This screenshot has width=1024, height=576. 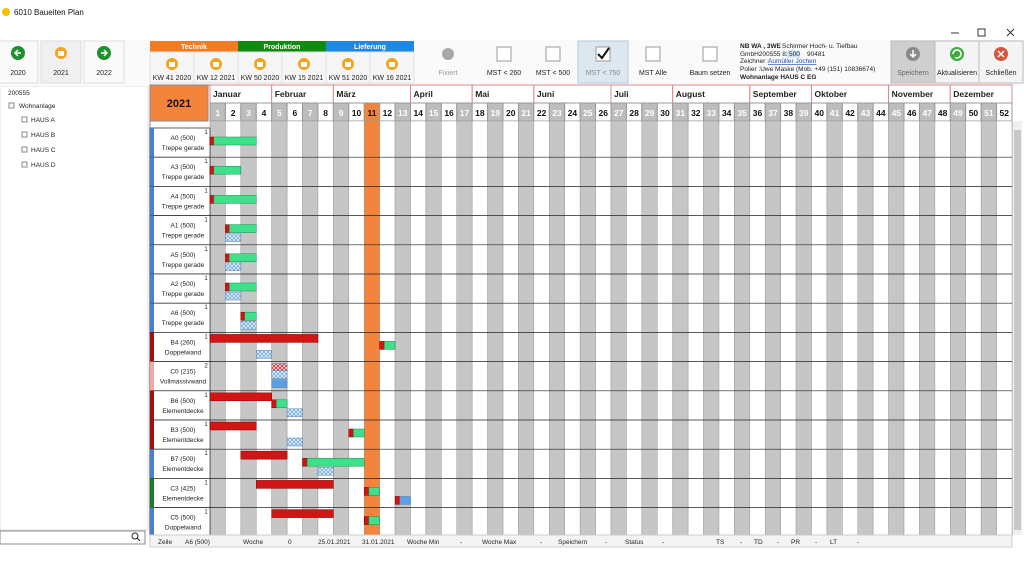 What do you see at coordinates (1017, 330) in the screenshot?
I see `scroll-thumb` at bounding box center [1017, 330].